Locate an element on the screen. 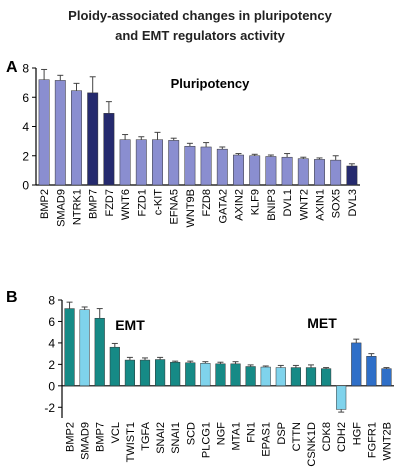  bar-B-vcl is located at coordinates (114, 366).